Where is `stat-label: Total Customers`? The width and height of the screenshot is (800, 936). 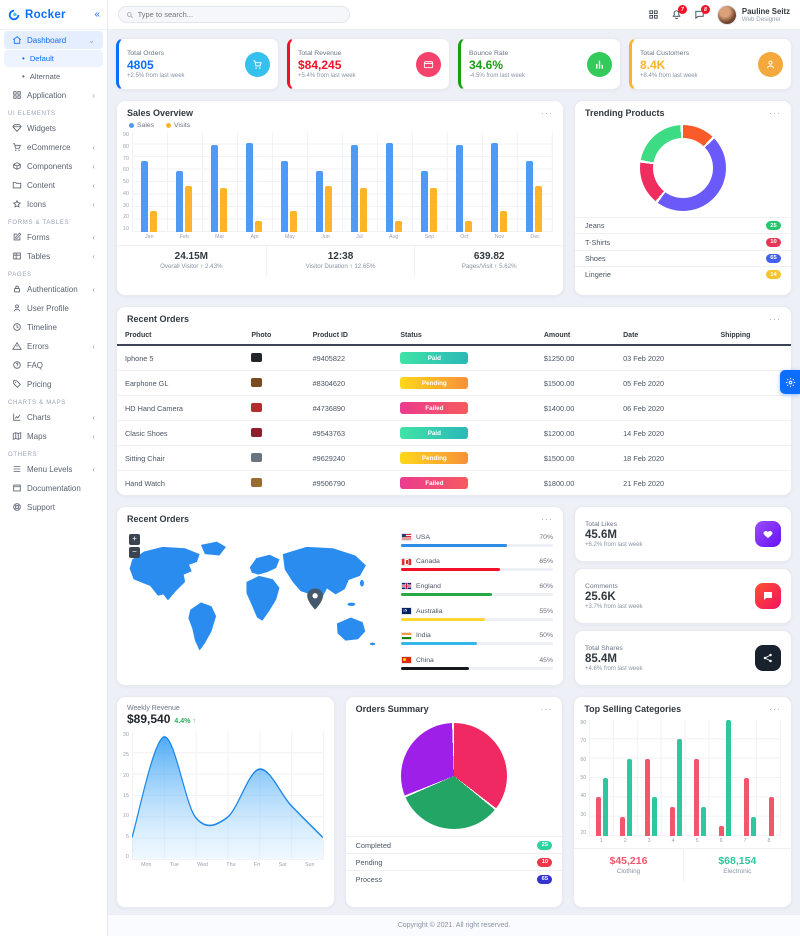 stat-label: Total Customers is located at coordinates (665, 53).